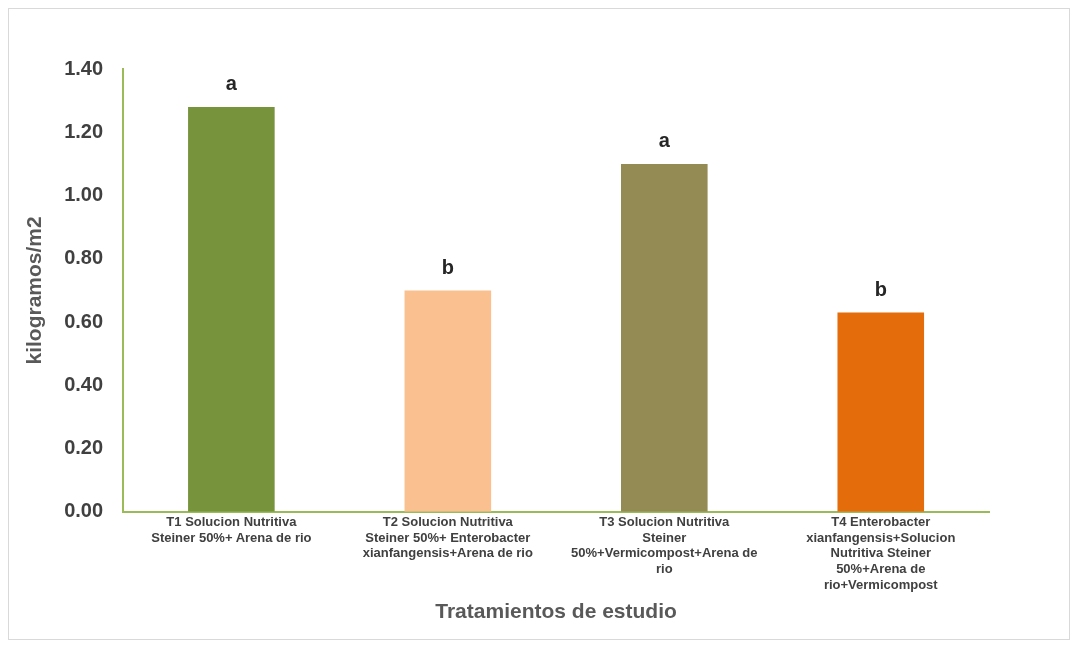  I want to click on x-tick-label: T1 Solucion Nutritiva Steiner 50%+ Arena de rio, so click(231, 529).